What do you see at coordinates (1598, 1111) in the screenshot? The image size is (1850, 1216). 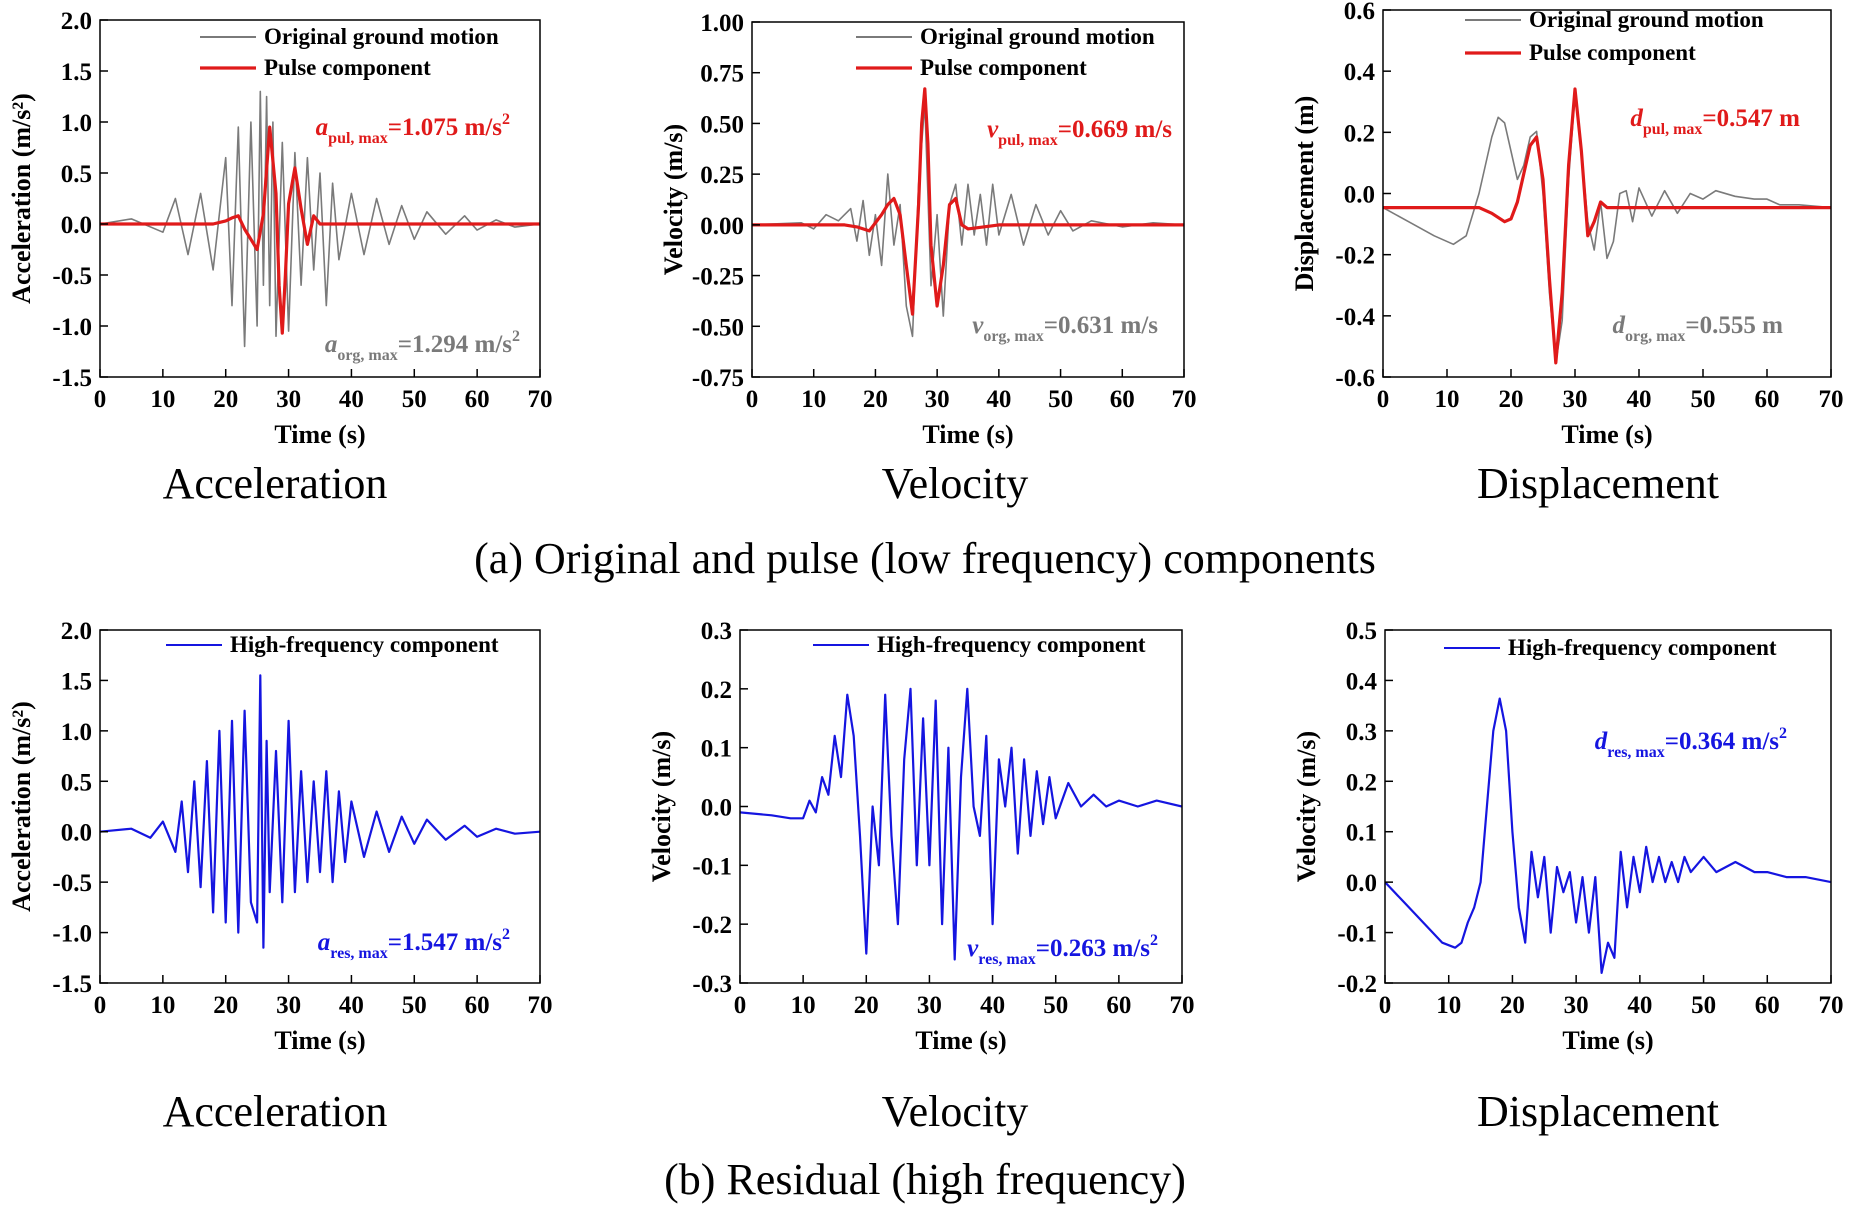 I see `subcaption-b-displacement: Displacement` at bounding box center [1598, 1111].